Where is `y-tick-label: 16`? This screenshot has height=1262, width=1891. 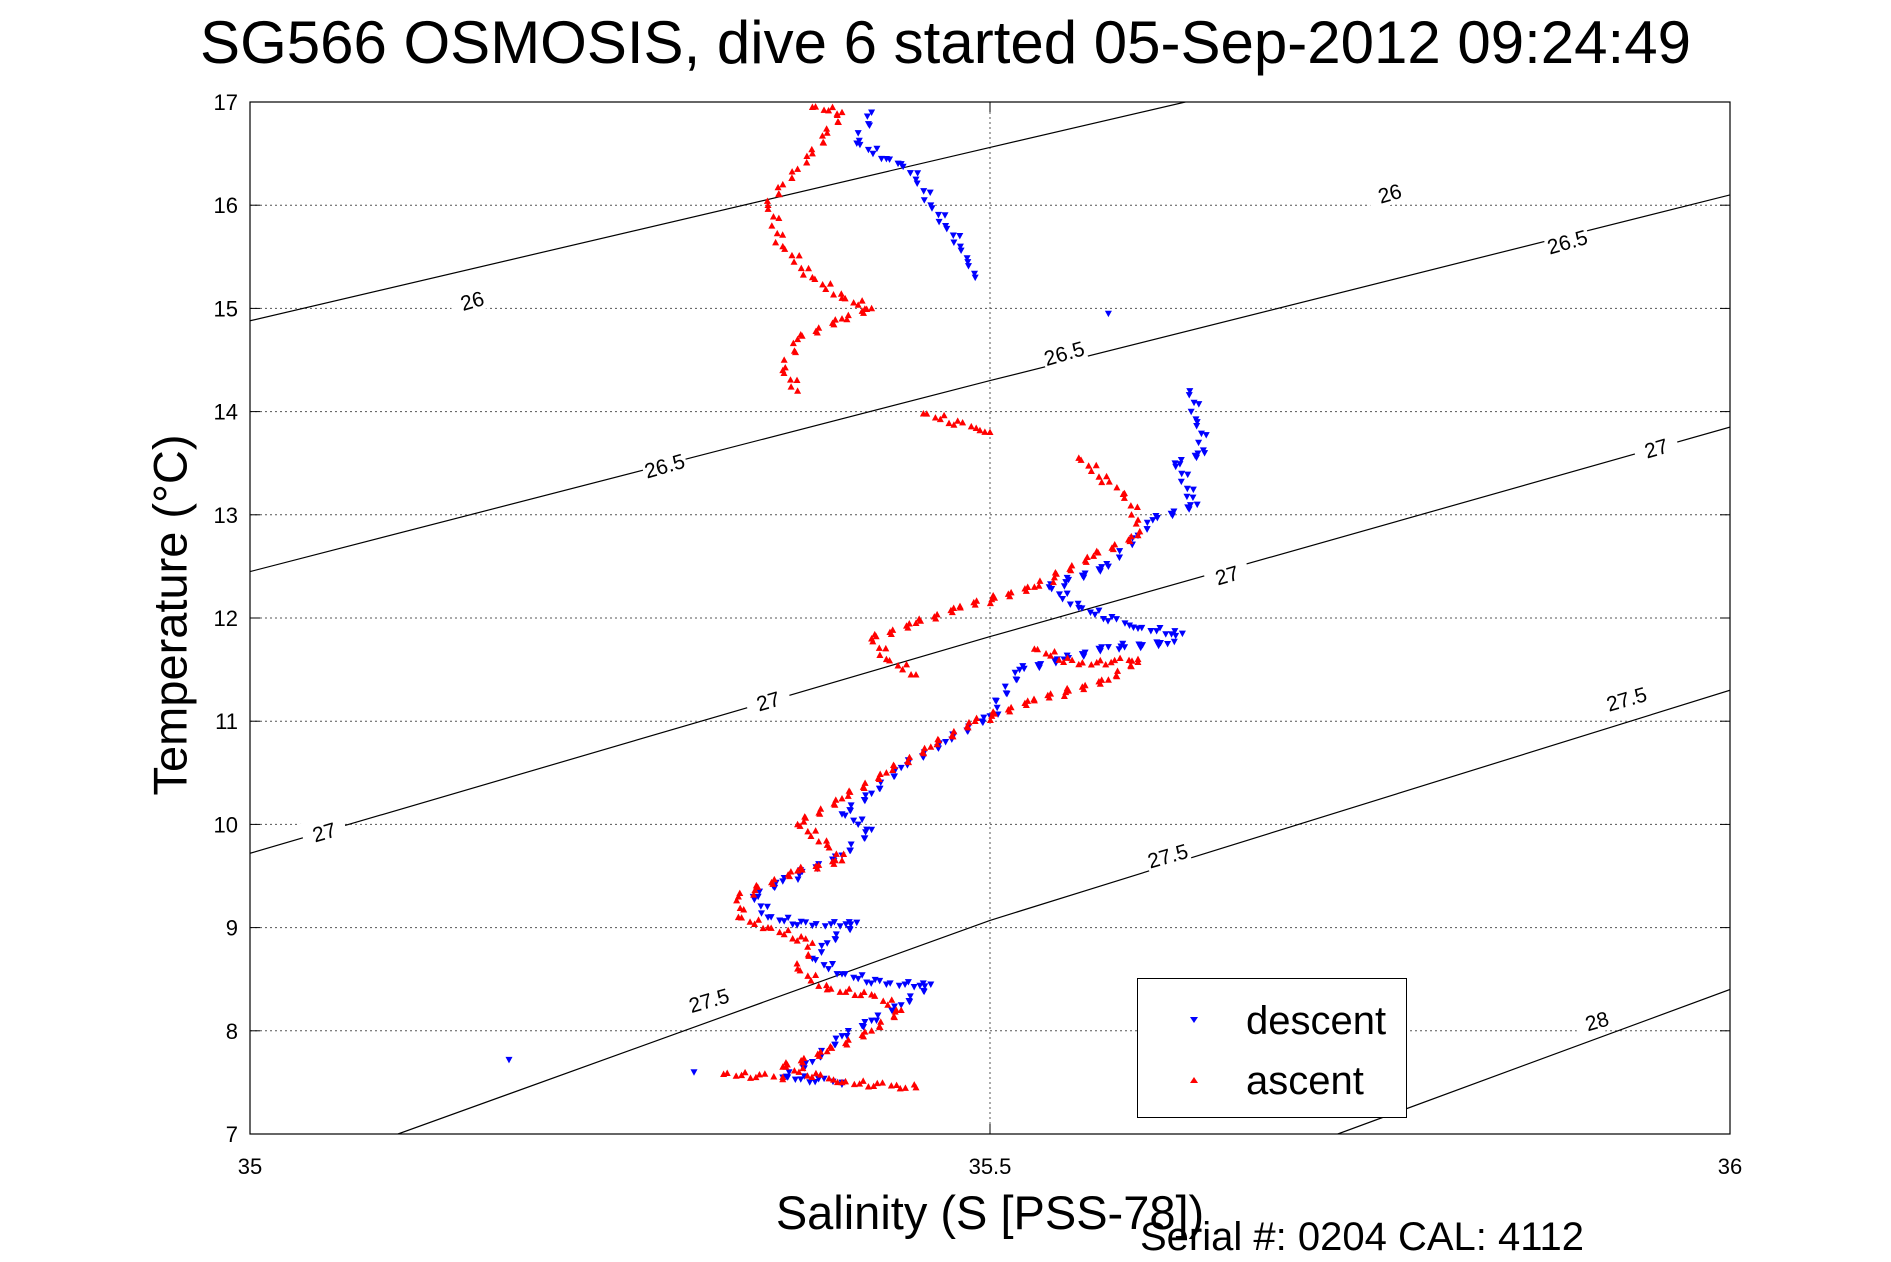 y-tick-label: 16 is located at coordinates (226, 205).